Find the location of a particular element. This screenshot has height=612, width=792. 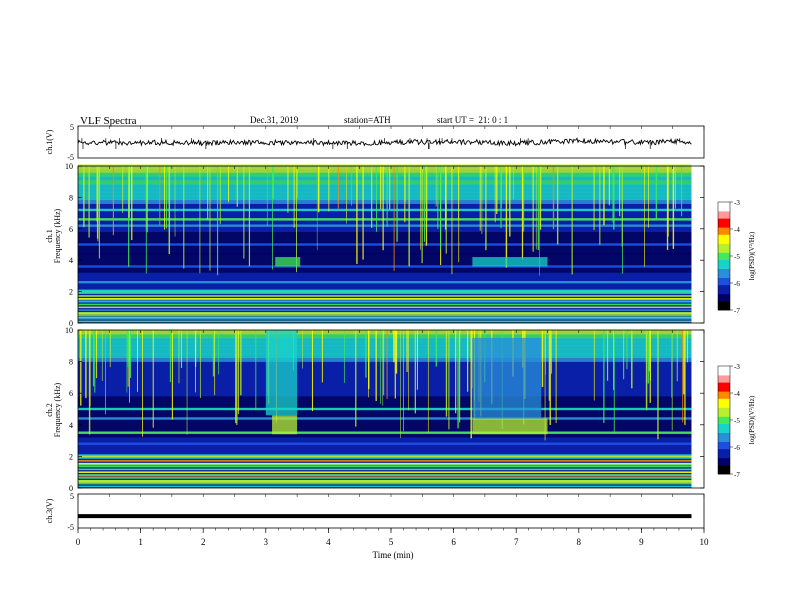

spectrogram-ytick-label: 8 is located at coordinates (71, 362).